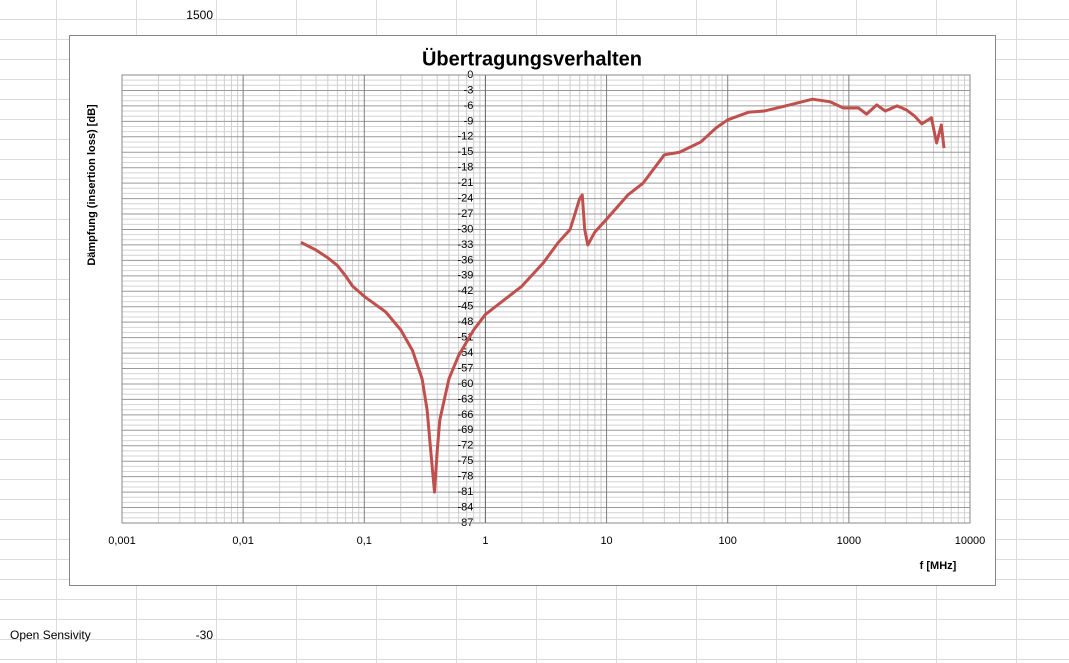 This screenshot has height=663, width=1069. Describe the element at coordinates (466, 492) in the screenshot. I see `y-tick-label: -81` at that location.